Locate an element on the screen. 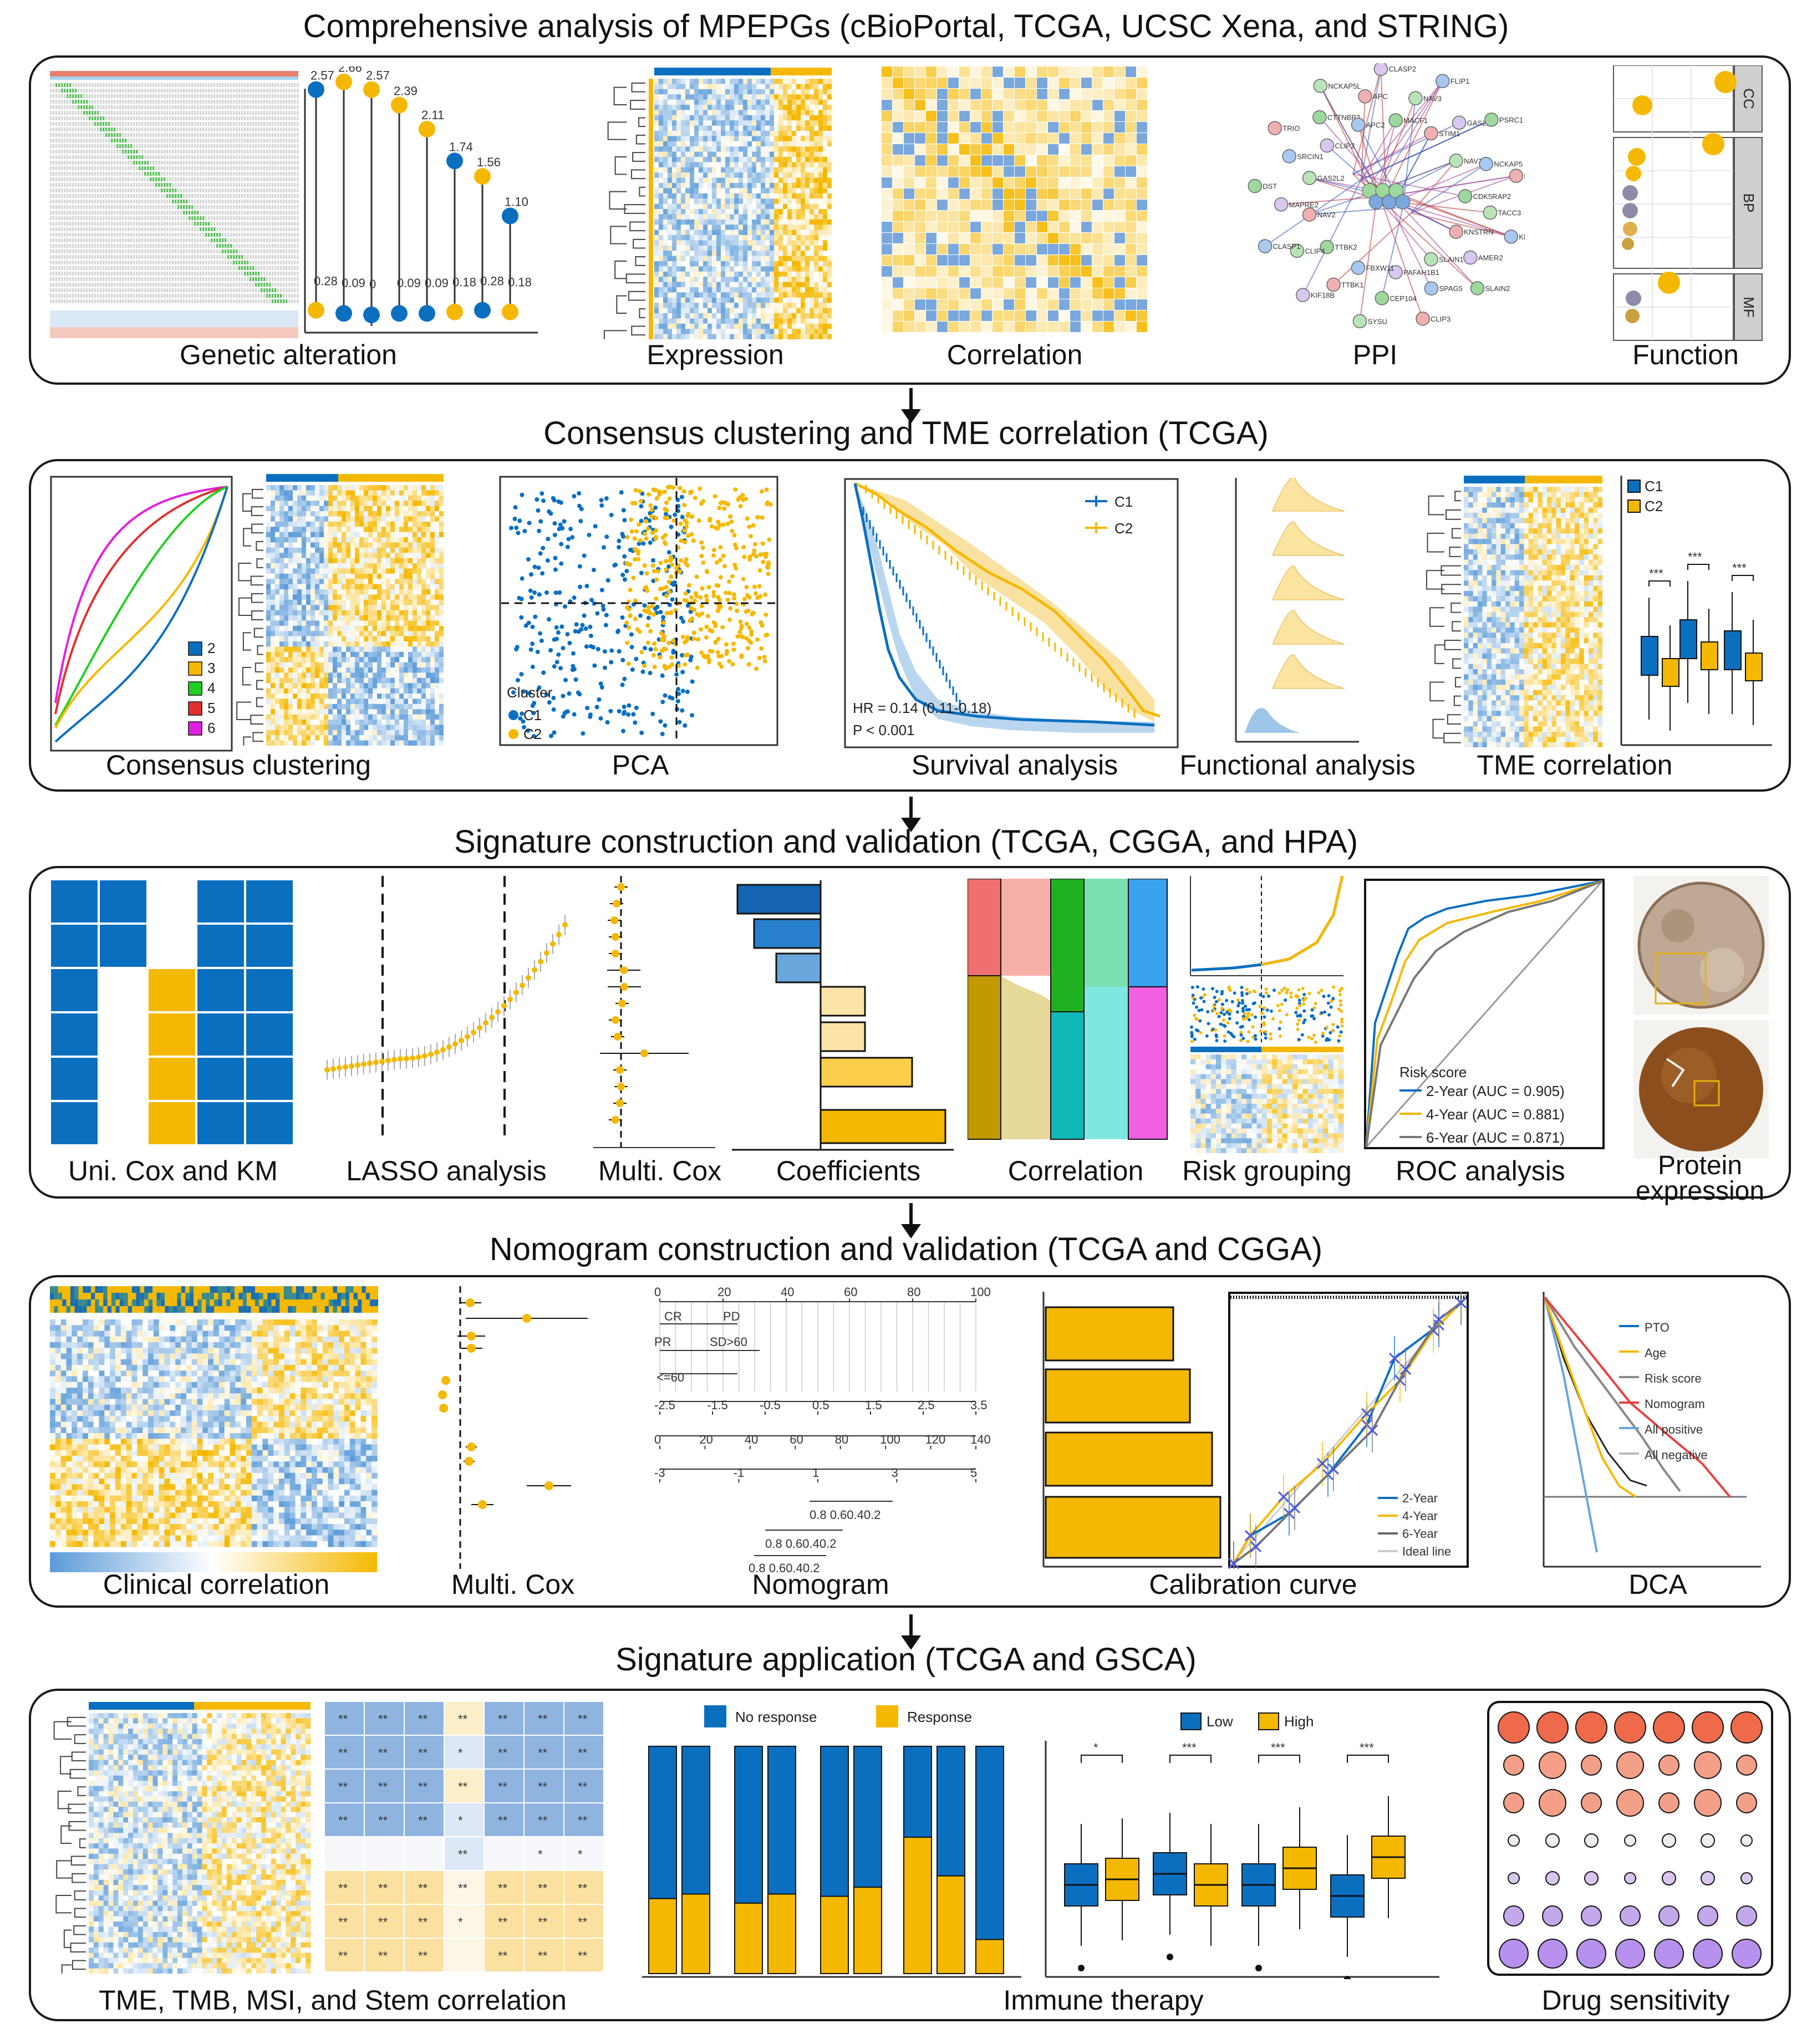  bar-no-response is located at coordinates (868, 1817).